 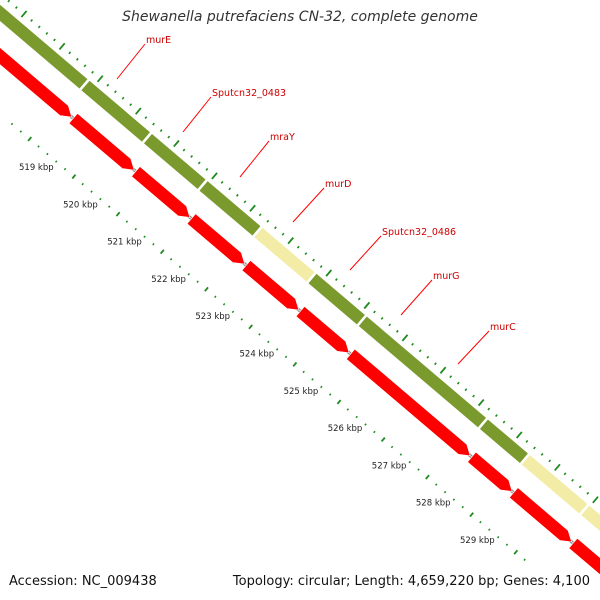 What do you see at coordinates (249, 93) in the screenshot?
I see `gene-label: Sputcn32_0483` at bounding box center [249, 93].